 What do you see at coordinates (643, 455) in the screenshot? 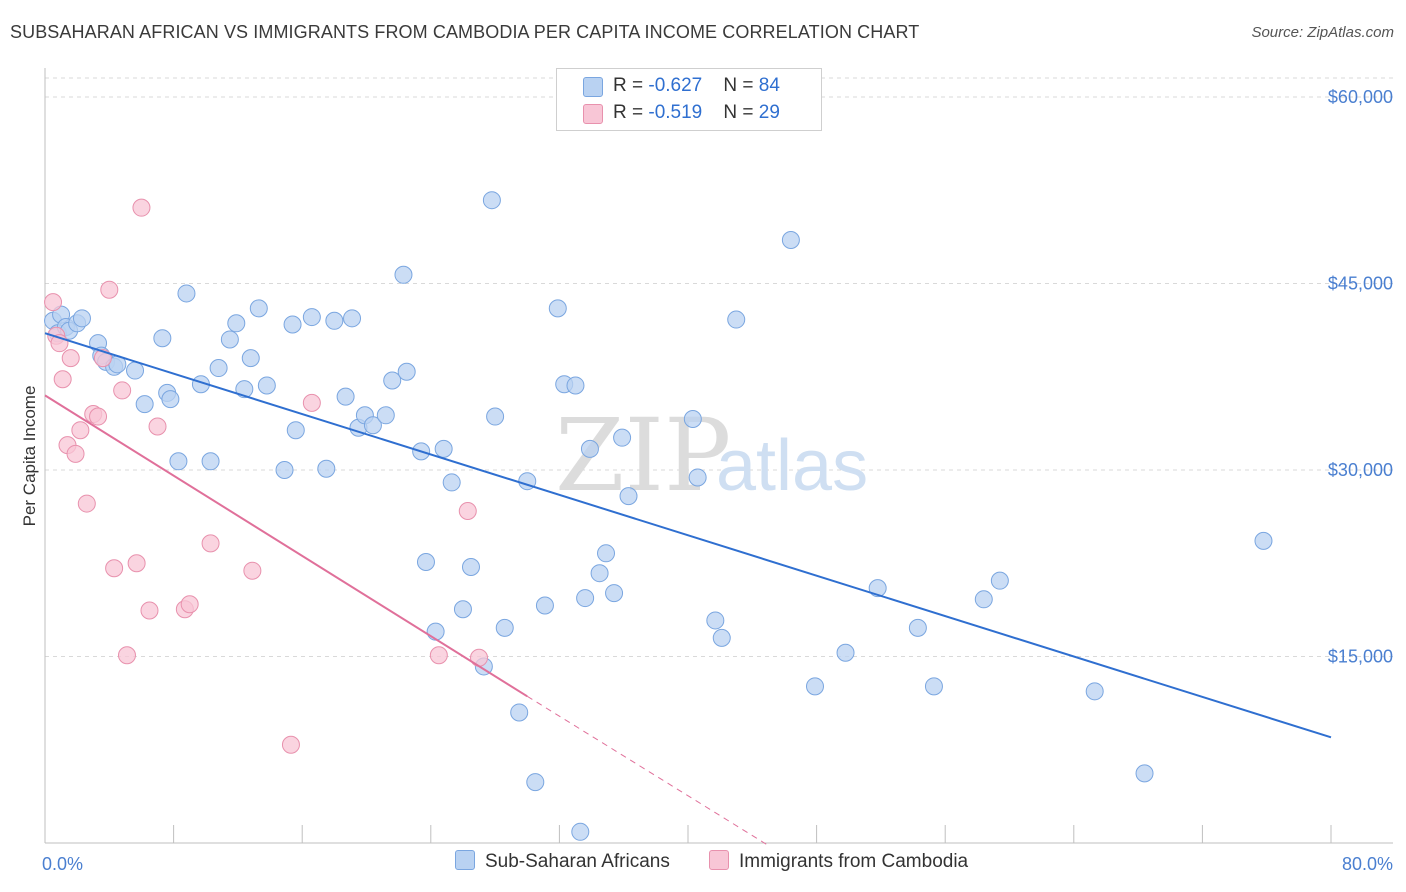
I see `watermark-zip: ZIP` at bounding box center [643, 455].